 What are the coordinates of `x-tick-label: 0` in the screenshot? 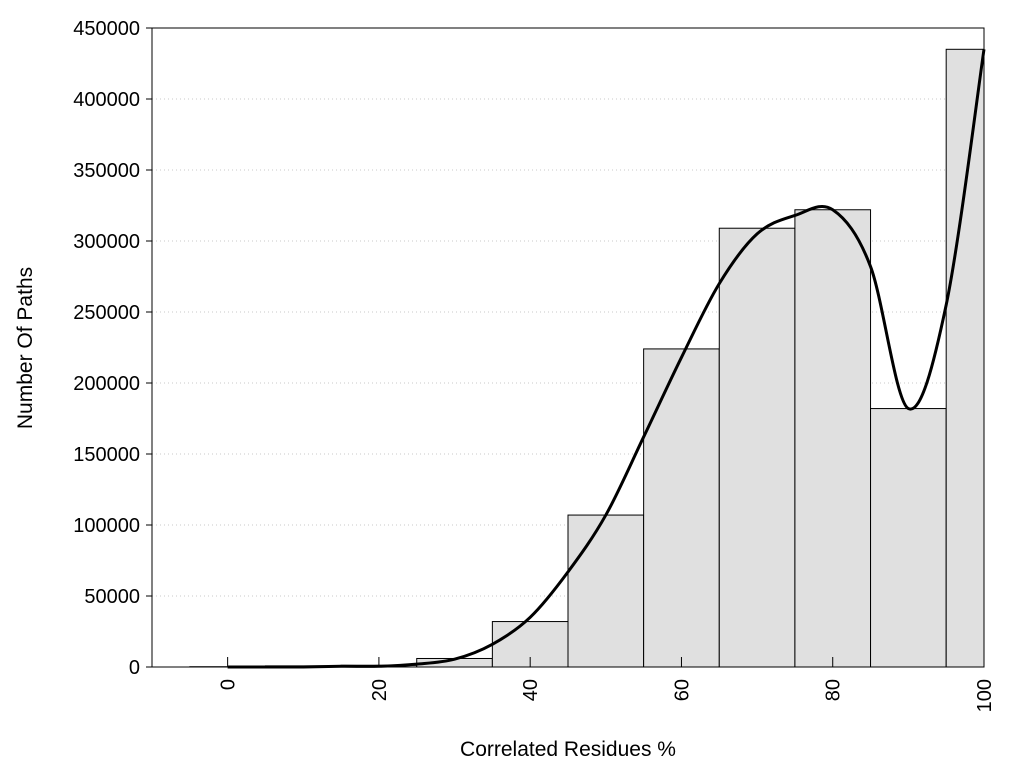 It's located at (229, 684).